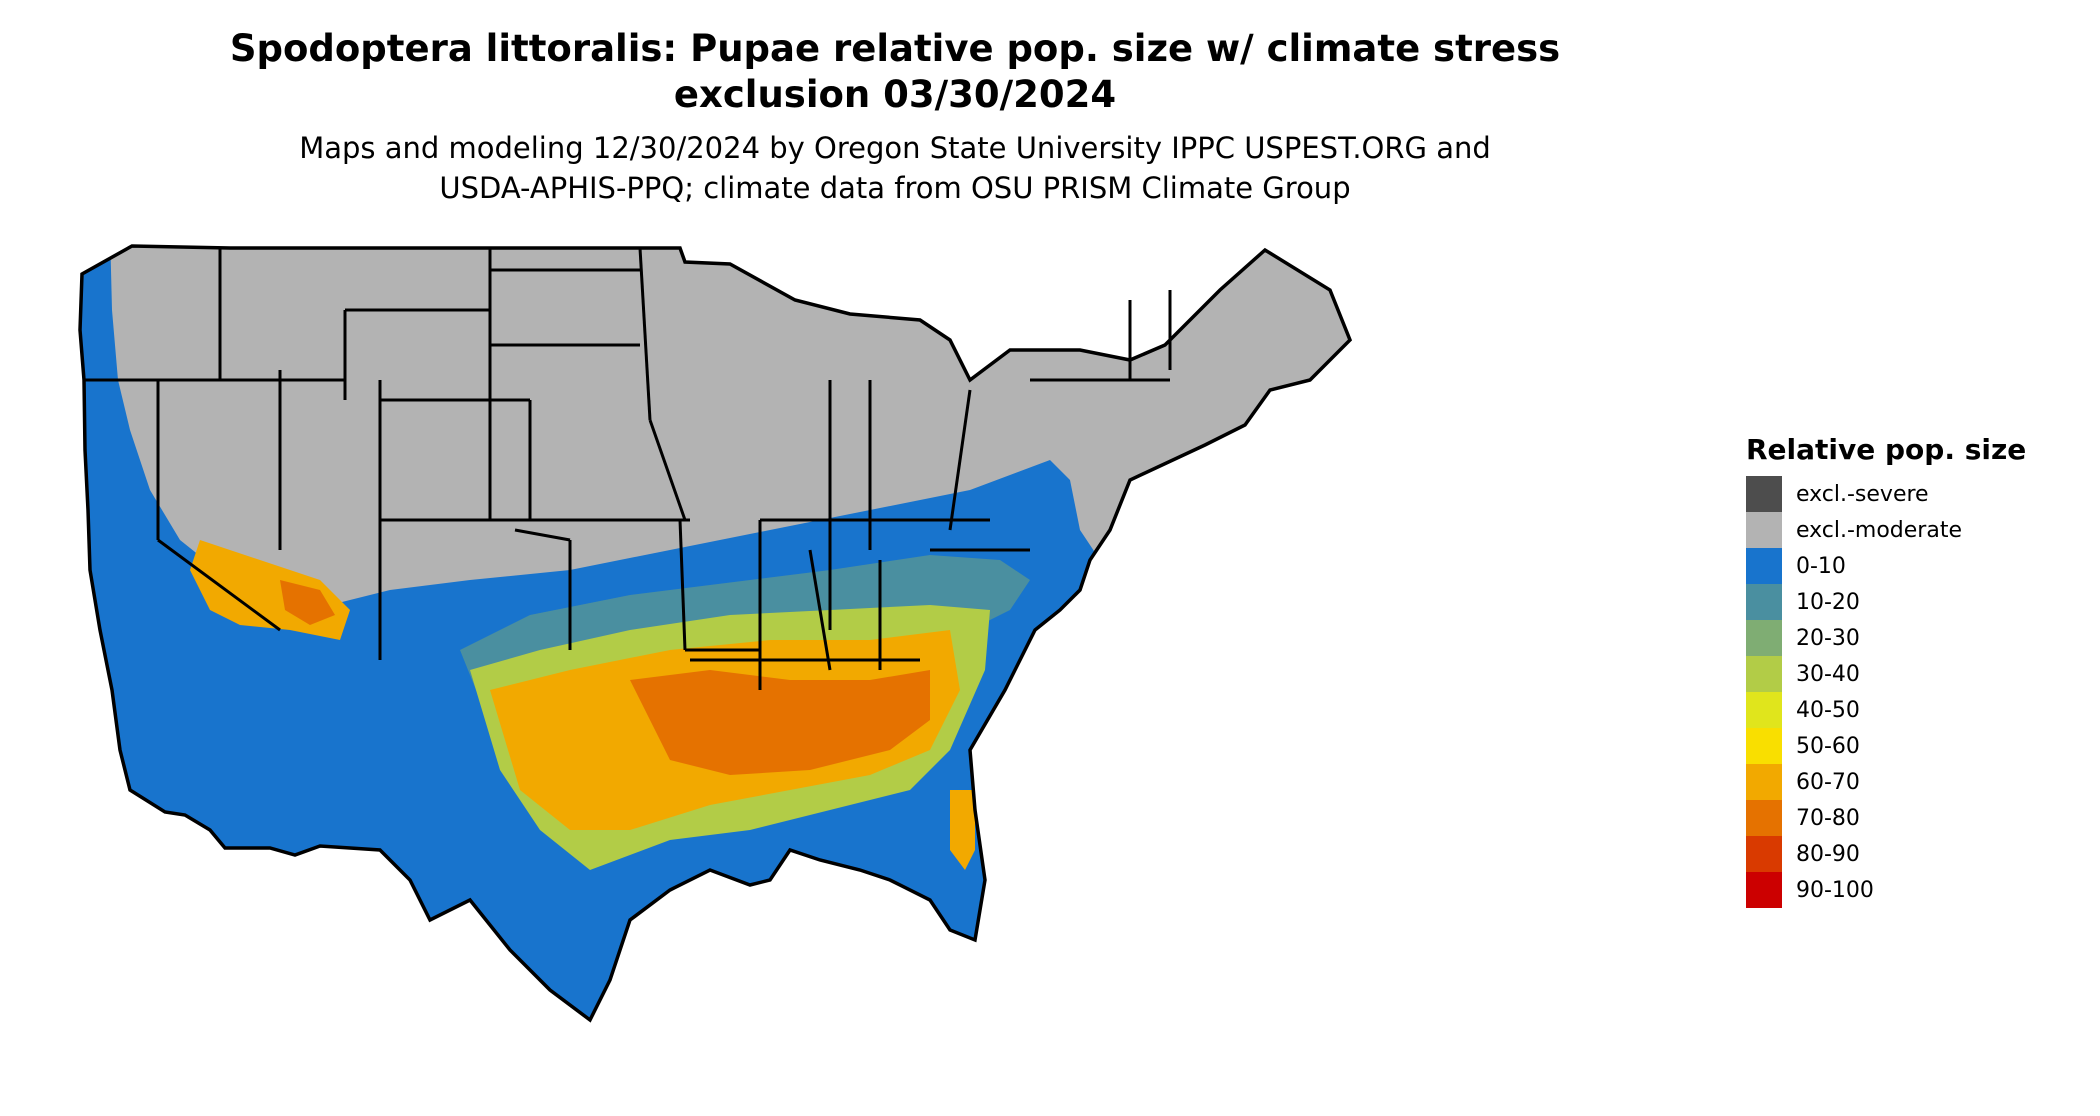 The width and height of the screenshot is (2100, 1116). I want to click on legend-label: 20-30, so click(1828, 638).